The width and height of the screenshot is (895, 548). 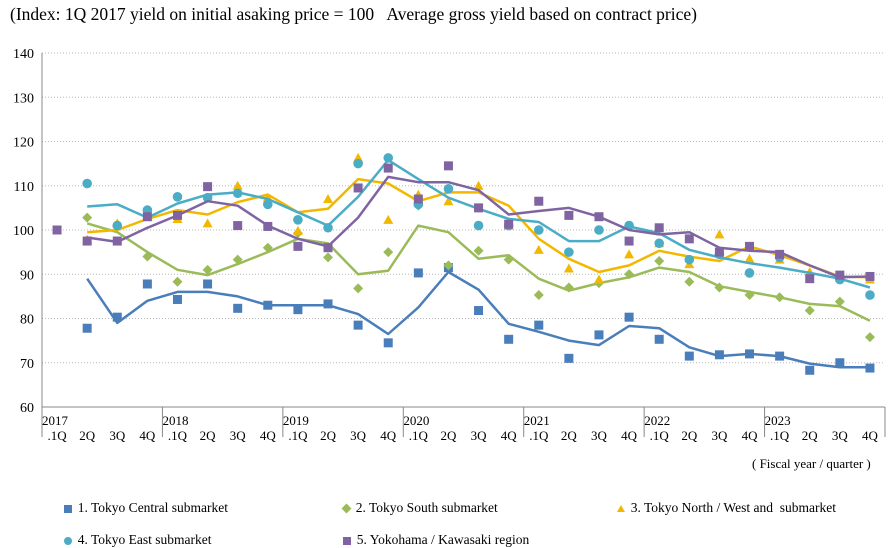 What do you see at coordinates (569, 435) in the screenshot?
I see `x-tick-label-quarter: 2Q` at bounding box center [569, 435].